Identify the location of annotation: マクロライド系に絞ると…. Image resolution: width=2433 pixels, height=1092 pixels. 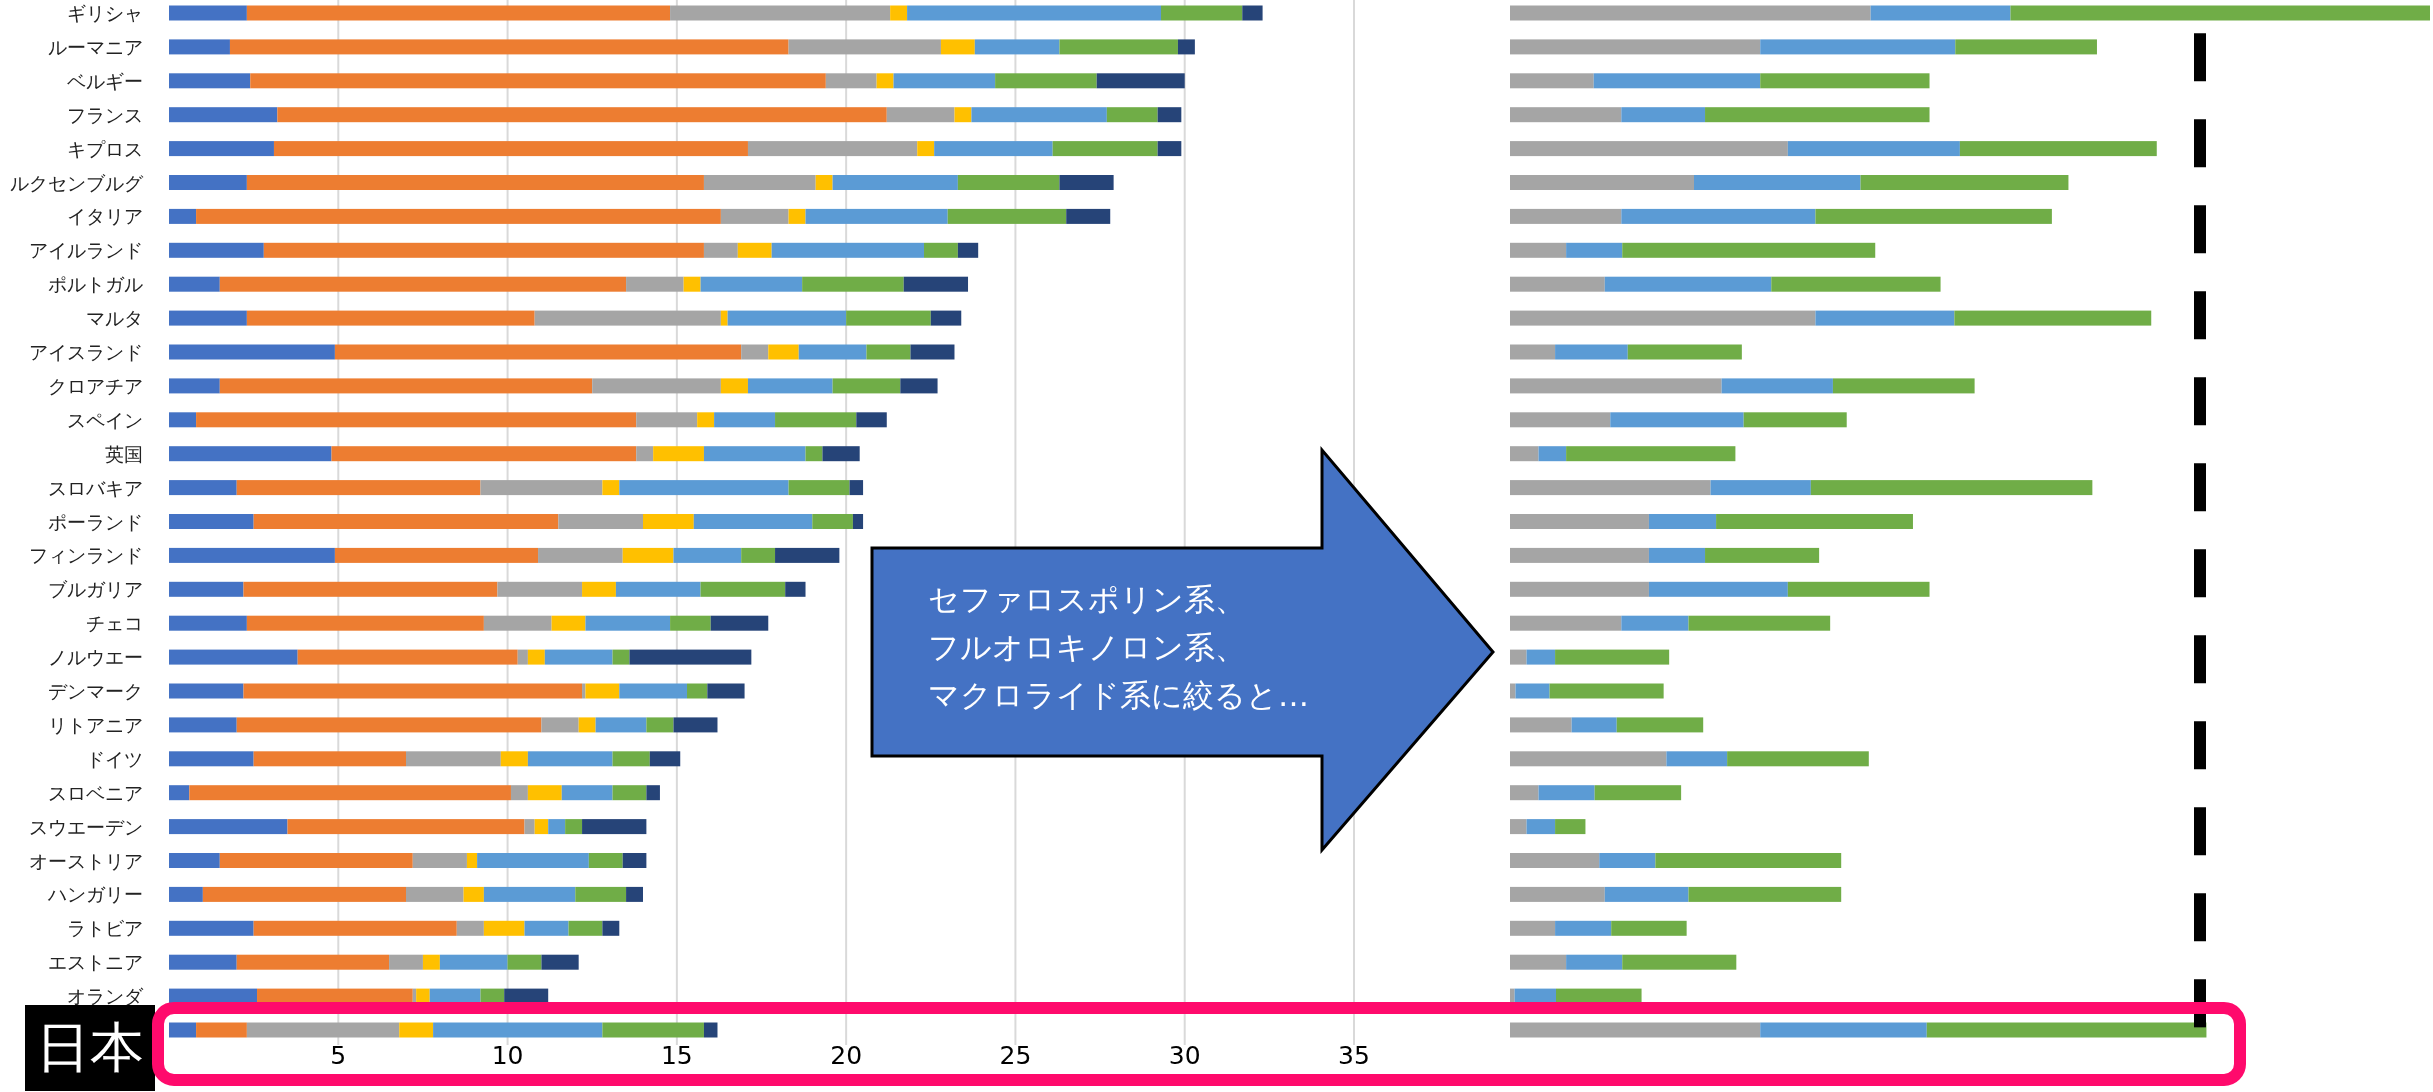
(1118, 695).